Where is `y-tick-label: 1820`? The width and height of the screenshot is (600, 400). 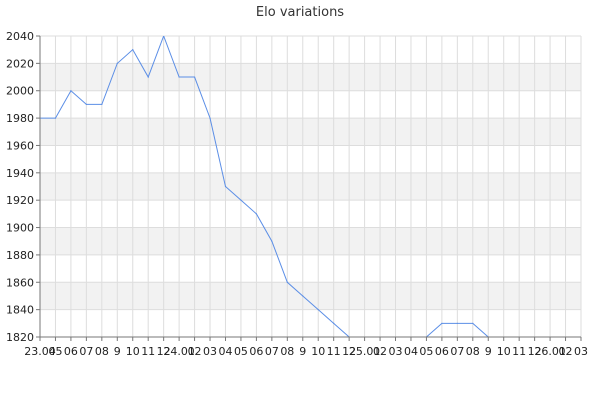 y-tick-label: 1820 is located at coordinates (20, 337).